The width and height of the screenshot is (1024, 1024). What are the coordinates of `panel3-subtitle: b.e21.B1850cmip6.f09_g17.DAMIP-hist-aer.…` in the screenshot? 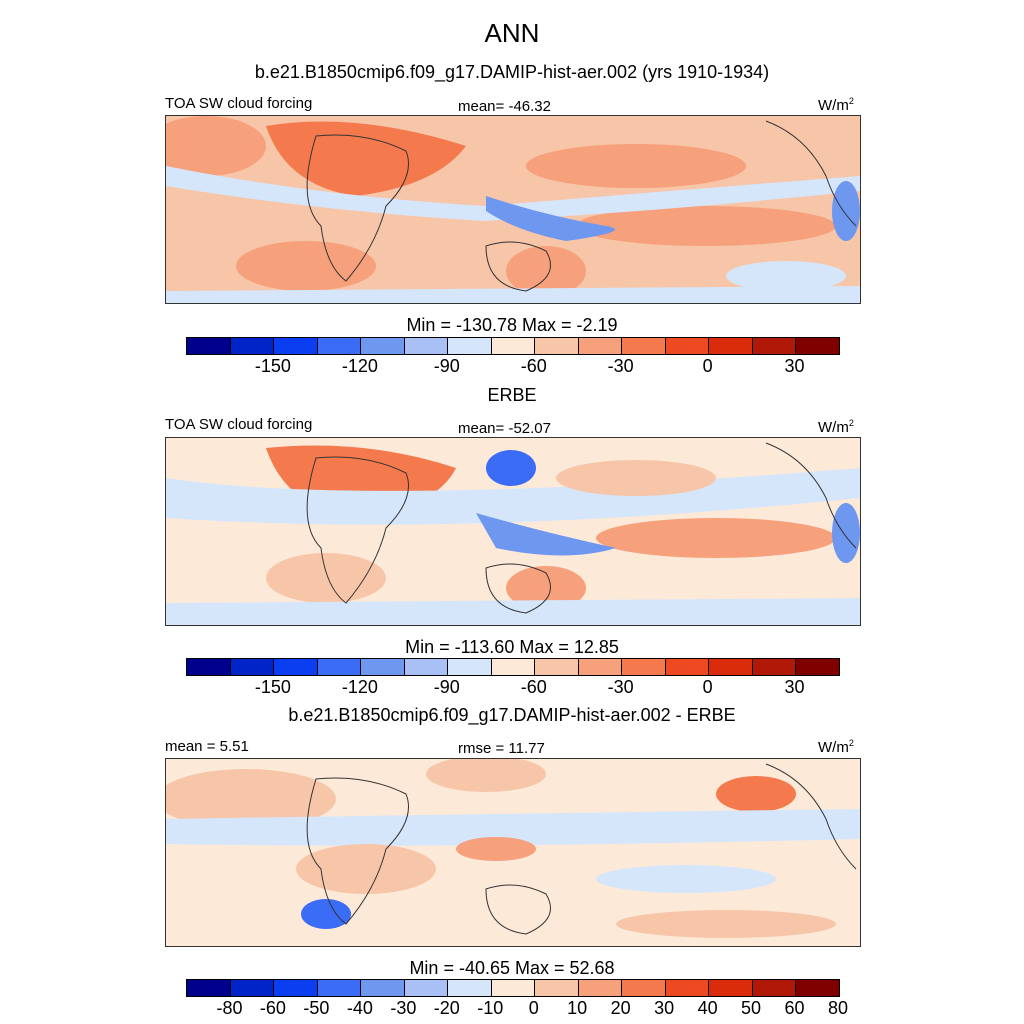 It's located at (512, 715).